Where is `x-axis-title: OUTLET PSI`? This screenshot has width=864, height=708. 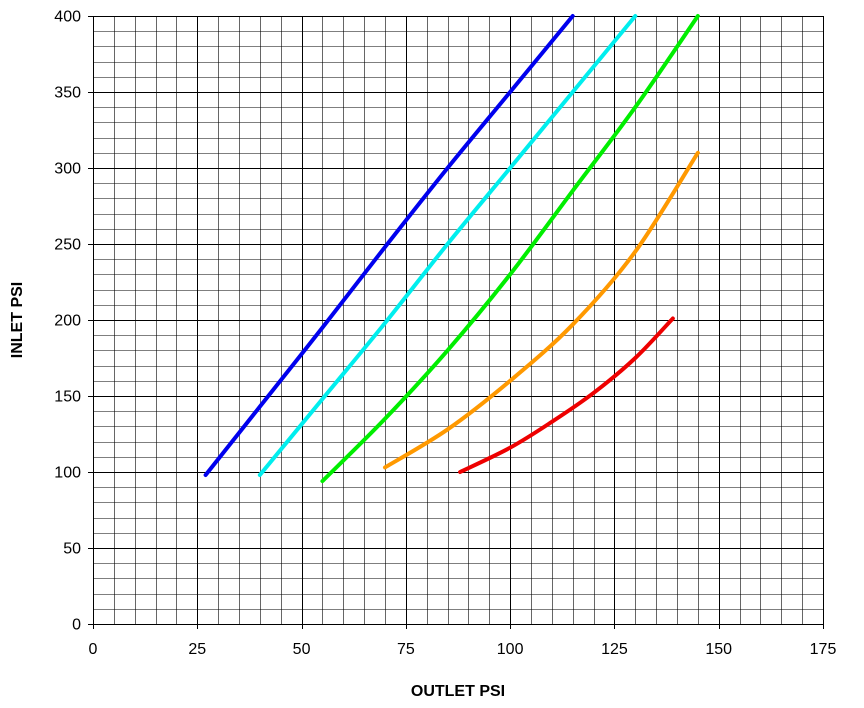
x-axis-title: OUTLET PSI is located at coordinates (458, 691).